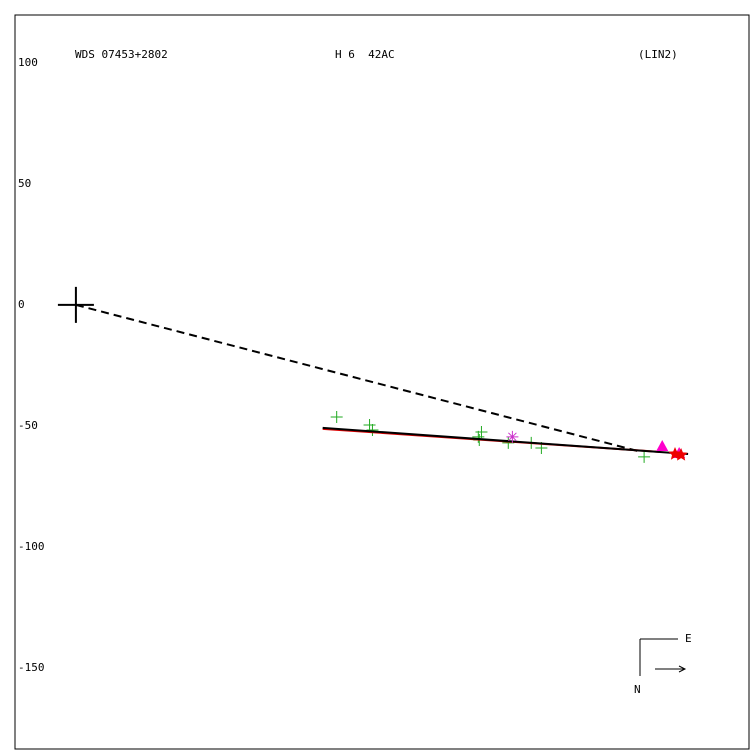 This screenshot has width=750, height=750. Describe the element at coordinates (121, 54) in the screenshot. I see `chart-title: WDS 07453+2802` at that location.